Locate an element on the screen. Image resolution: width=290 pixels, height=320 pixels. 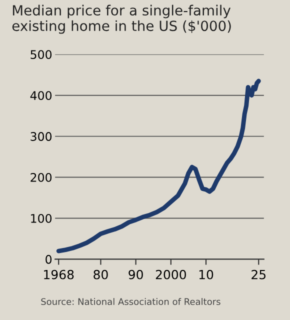
x-tick-label: 25 is located at coordinates (259, 275).